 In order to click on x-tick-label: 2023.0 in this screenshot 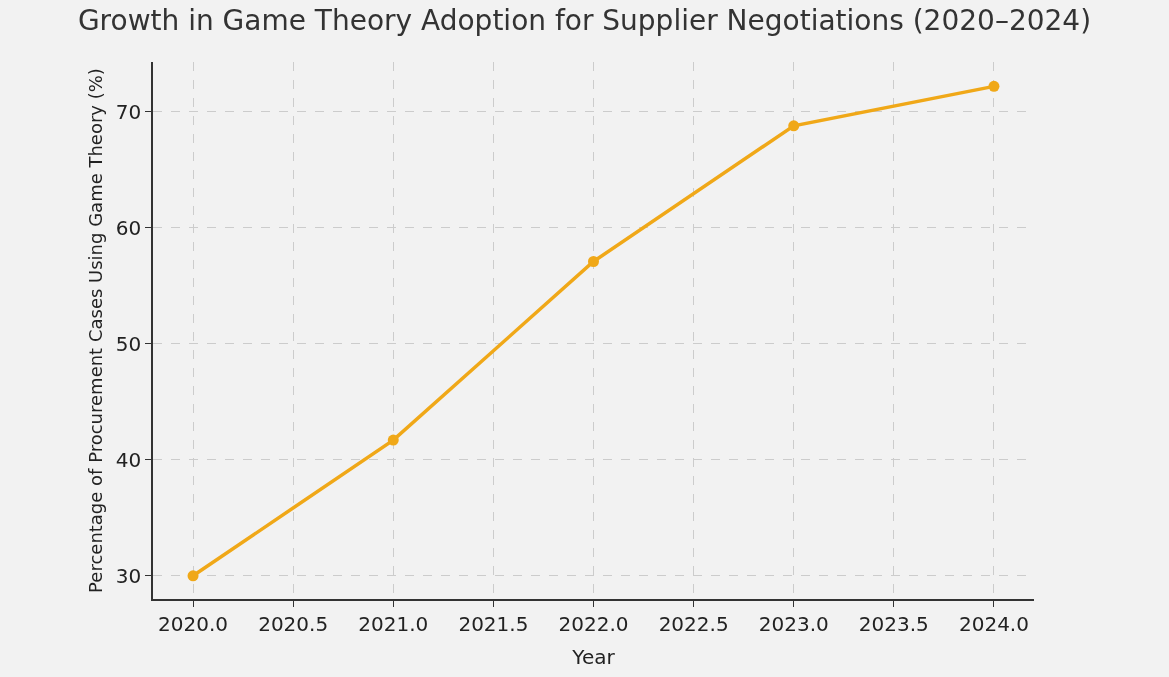, I will do `click(793, 623)`.